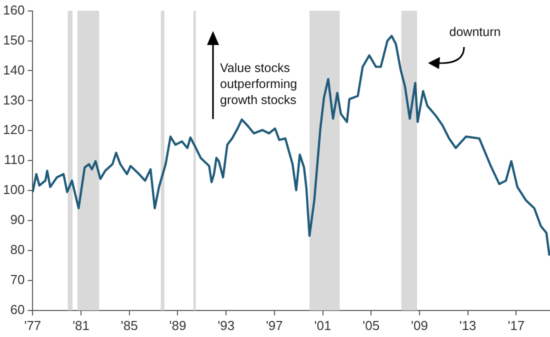  What do you see at coordinates (13, 10) in the screenshot?
I see `y-tick-label: 160` at bounding box center [13, 10].